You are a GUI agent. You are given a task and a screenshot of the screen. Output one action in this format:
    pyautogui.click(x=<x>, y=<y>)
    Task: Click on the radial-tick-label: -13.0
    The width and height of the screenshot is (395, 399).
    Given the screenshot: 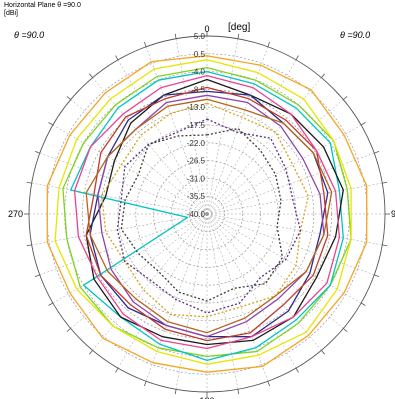 What is the action you would take?
    pyautogui.click(x=196, y=107)
    